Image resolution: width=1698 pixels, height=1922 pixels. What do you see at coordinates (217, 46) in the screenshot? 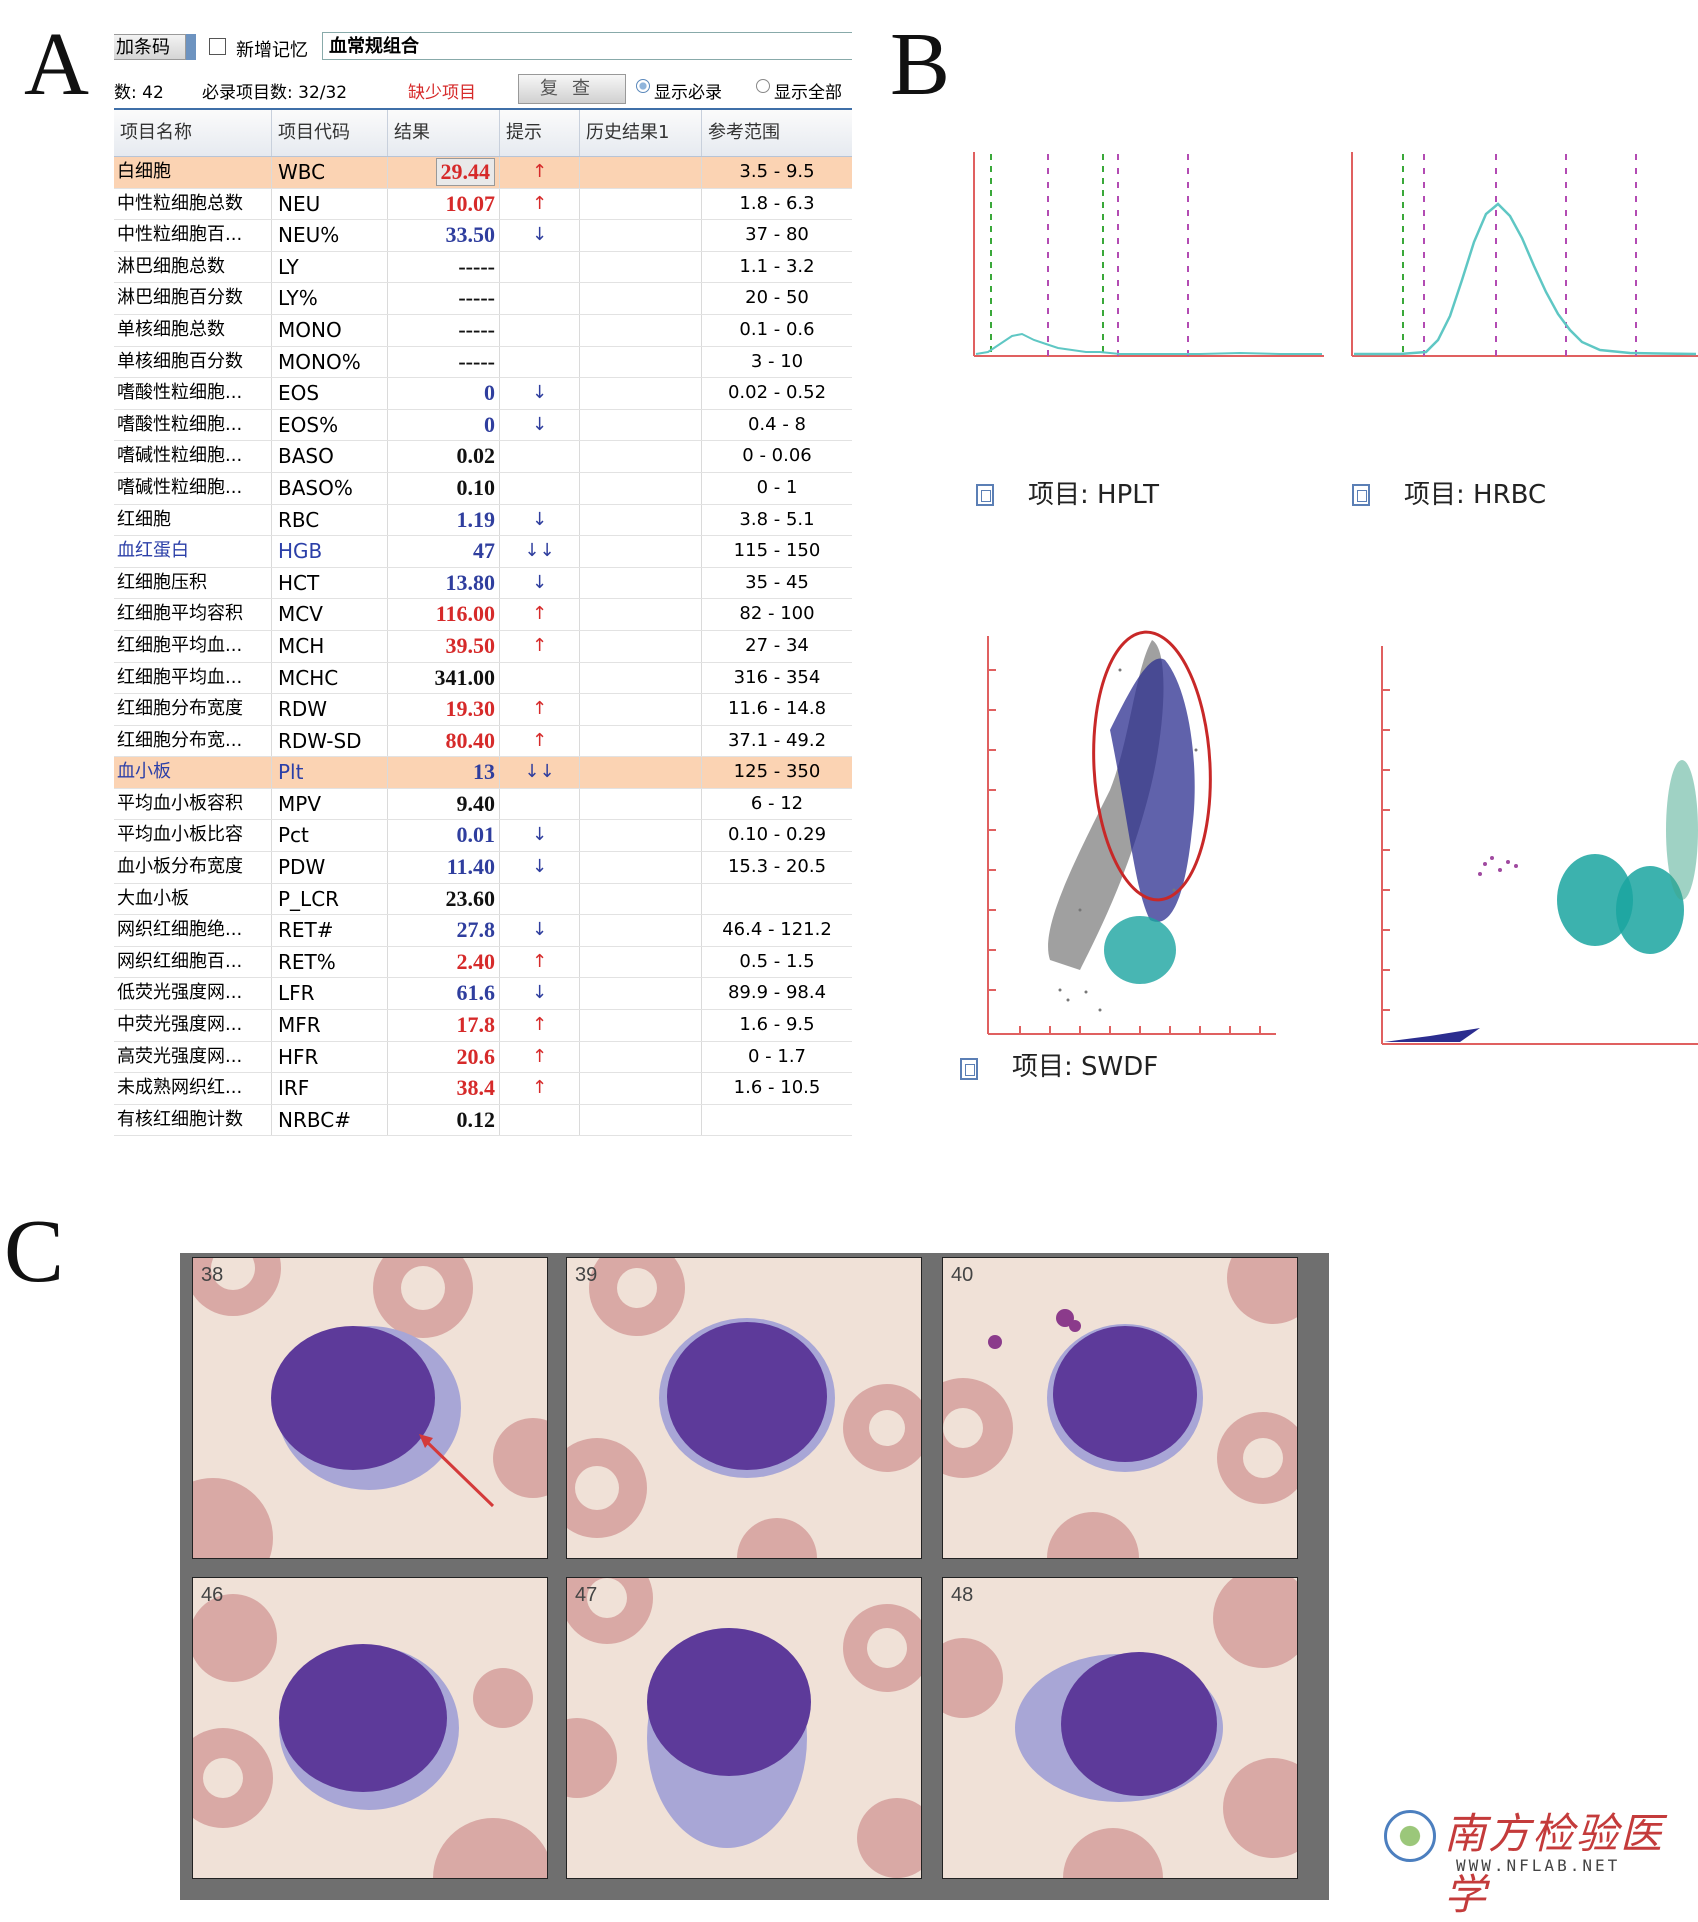
I see `new-memory-checkbox` at bounding box center [217, 46].